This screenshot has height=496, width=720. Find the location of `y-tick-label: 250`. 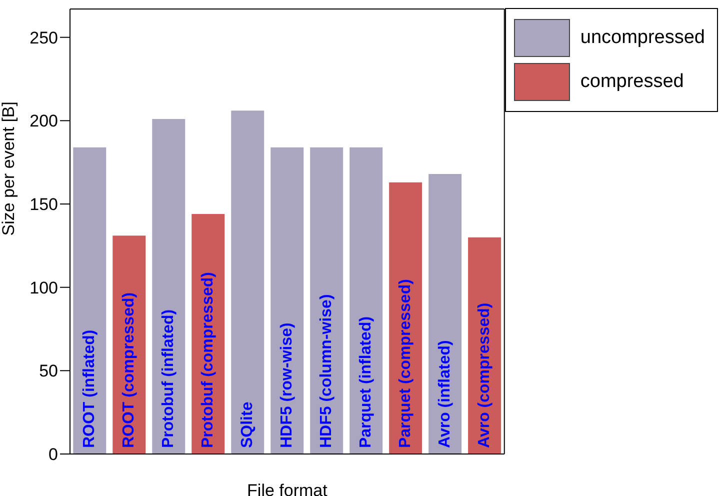

y-tick-label: 250 is located at coordinates (44, 38).